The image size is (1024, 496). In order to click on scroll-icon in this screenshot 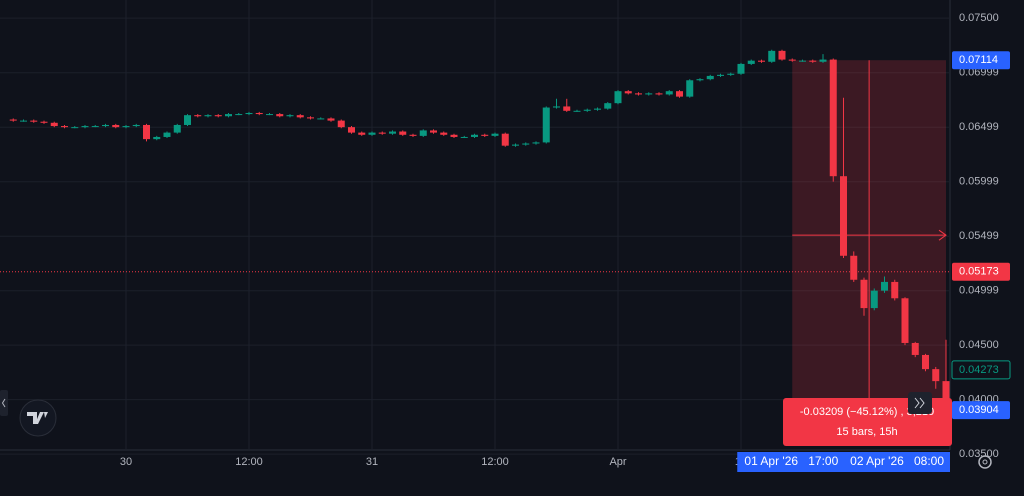, I will do `click(919, 403)`.